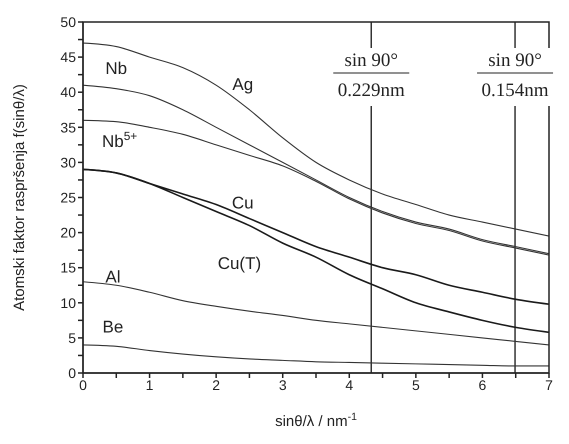 The image size is (569, 444). Describe the element at coordinates (371, 75) in the screenshot. I see `ref-line-label: sin 90° 0.229nm` at that location.